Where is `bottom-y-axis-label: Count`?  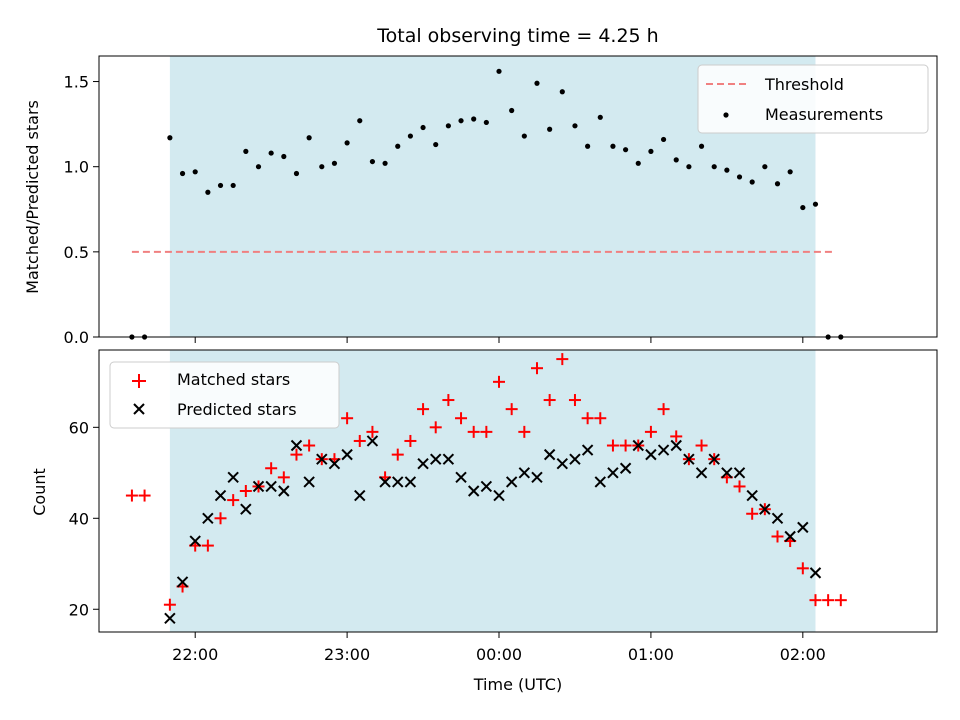
bottom-y-axis-label: Count is located at coordinates (39, 492).